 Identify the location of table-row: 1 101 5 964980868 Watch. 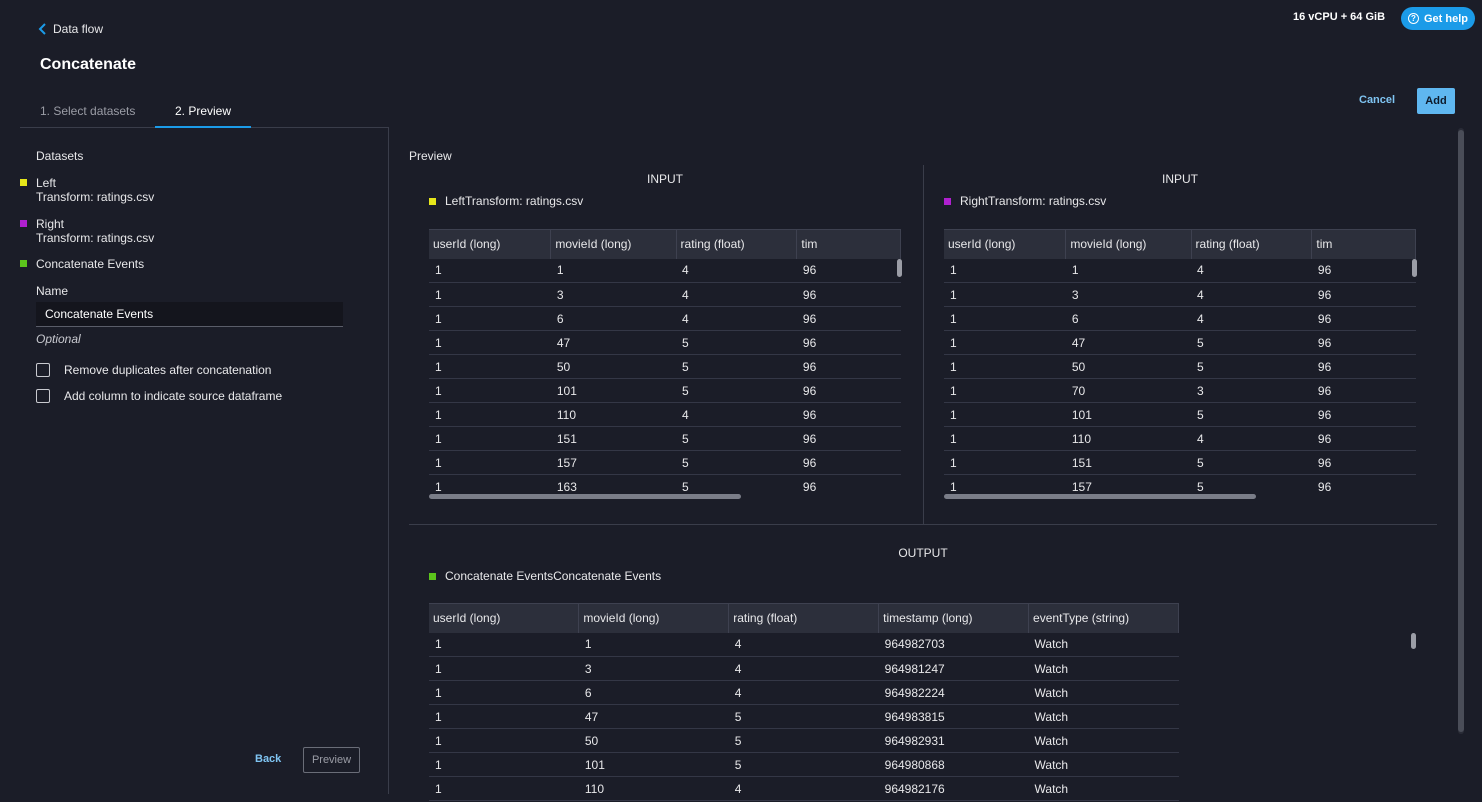
(804, 764).